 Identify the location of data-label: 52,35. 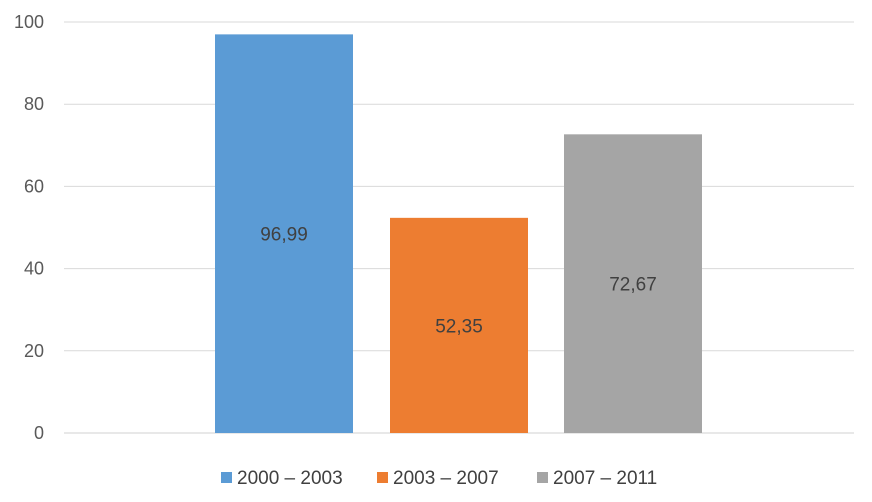
(459, 326).